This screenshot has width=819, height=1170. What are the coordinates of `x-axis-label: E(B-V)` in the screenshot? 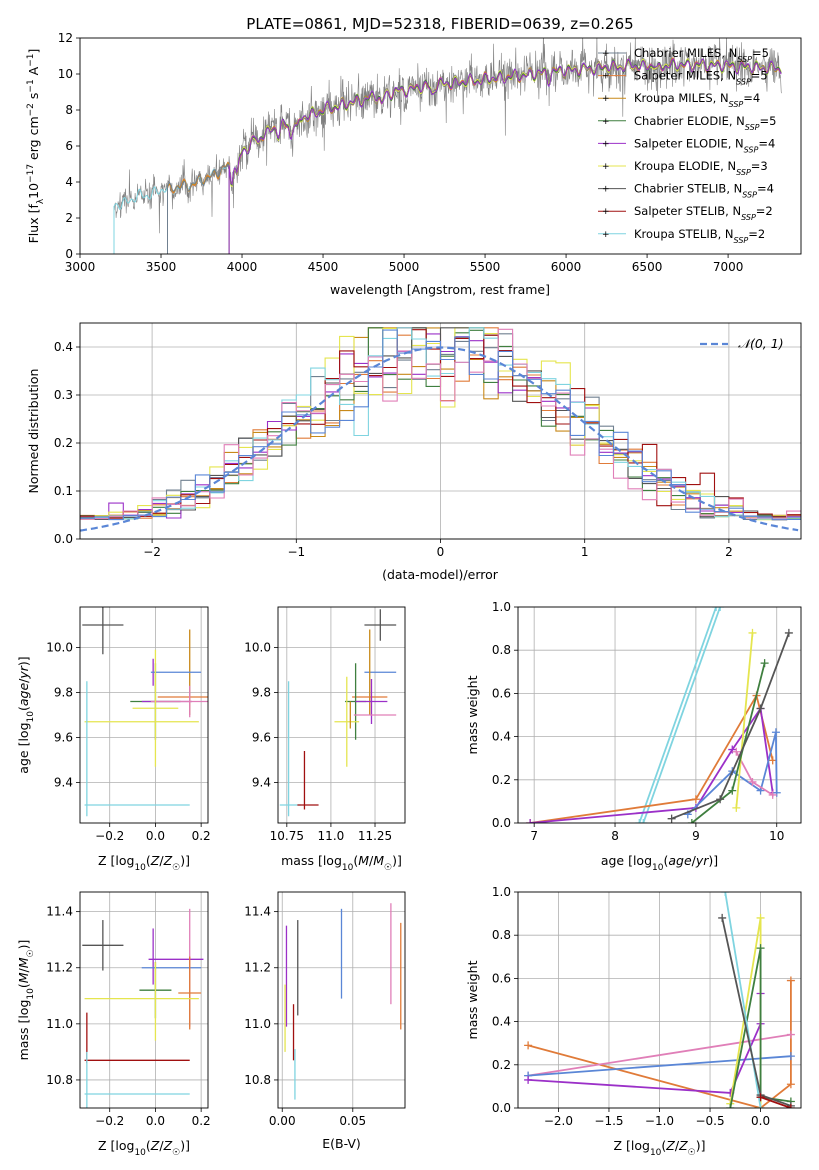 It's located at (341, 1143).